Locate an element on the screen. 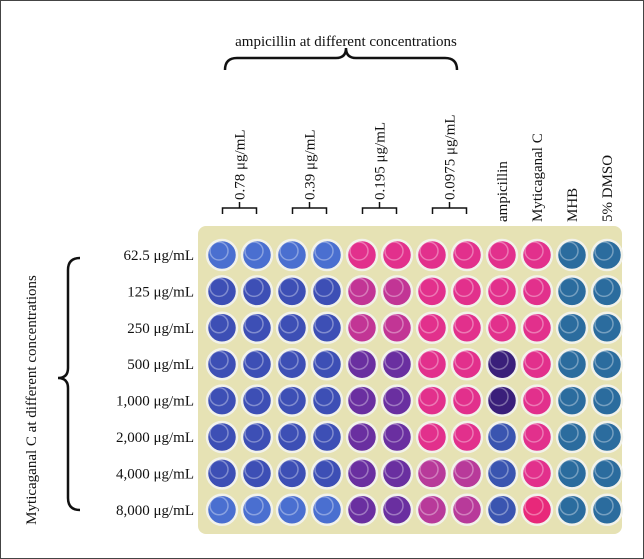  row-label: 1,000 μg/mL is located at coordinates (155, 402).